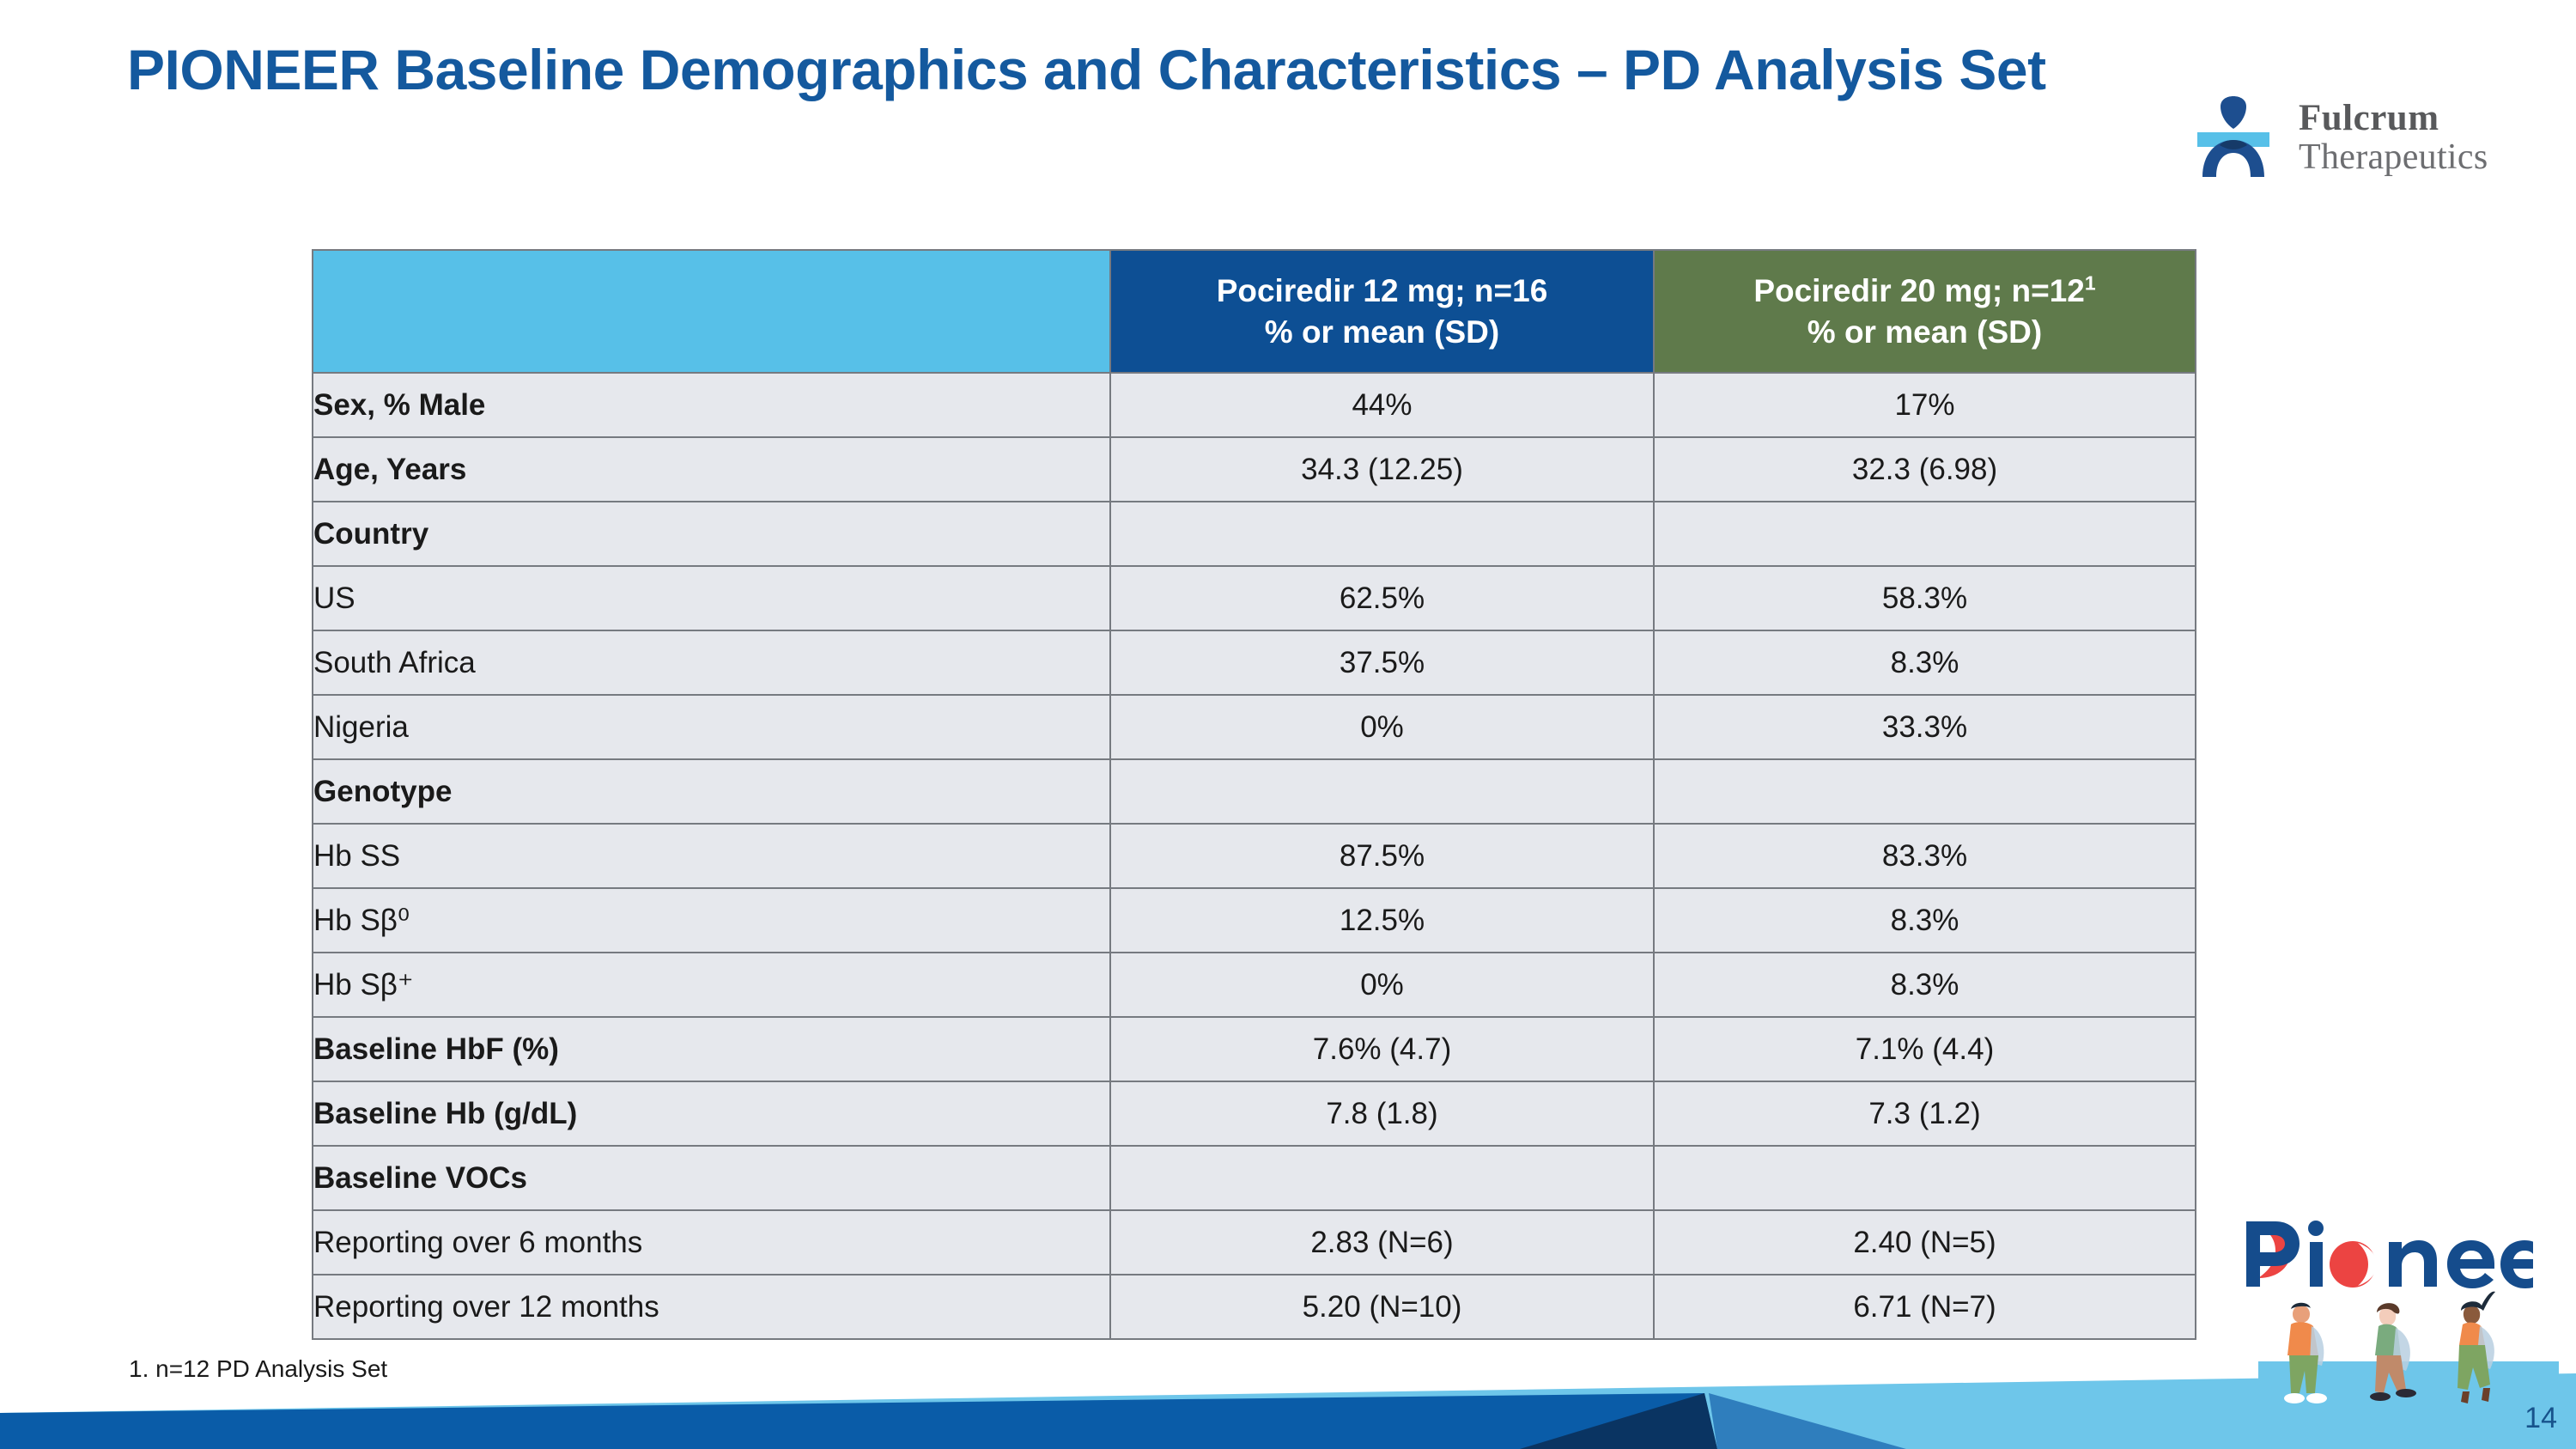  I want to click on cell-arm-12mg: 37.5%, so click(1382, 663).